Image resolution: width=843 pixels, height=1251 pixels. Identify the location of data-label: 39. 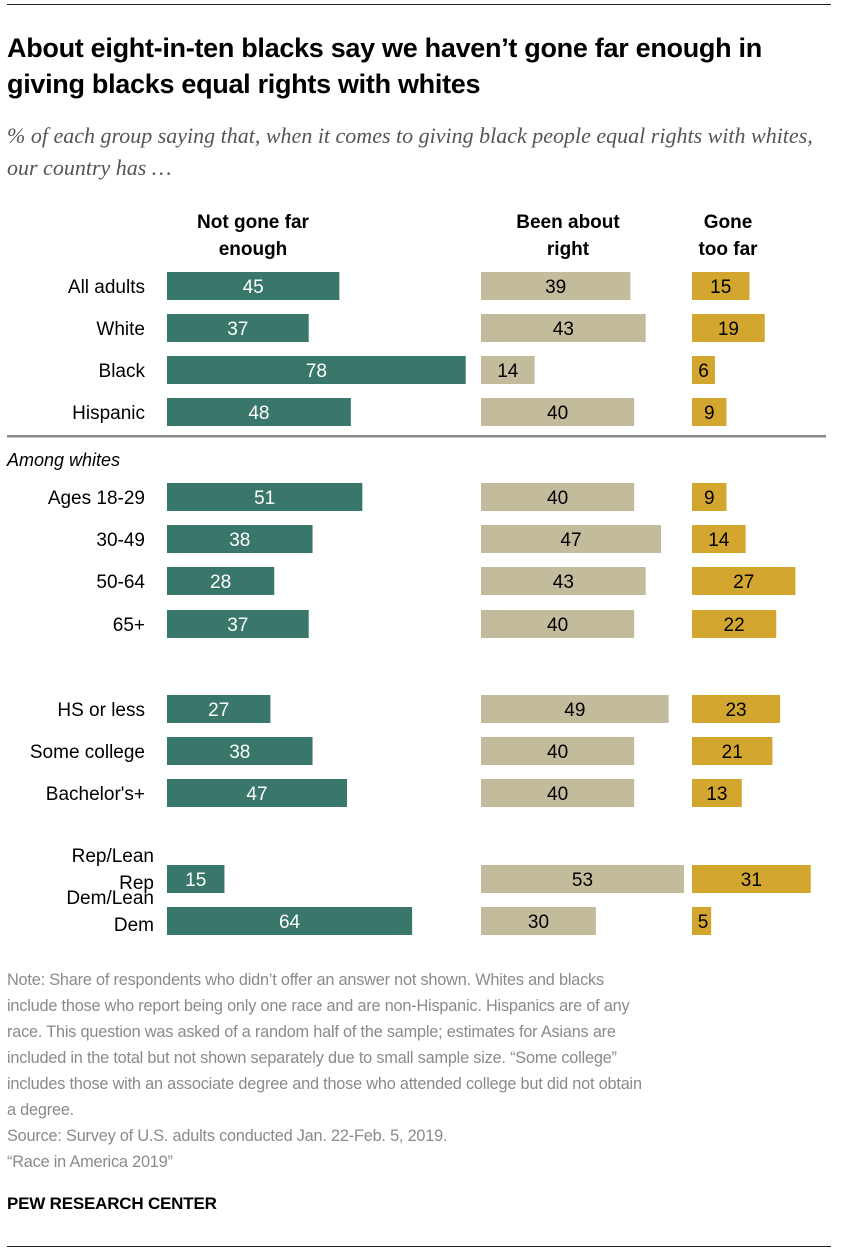
(555, 287).